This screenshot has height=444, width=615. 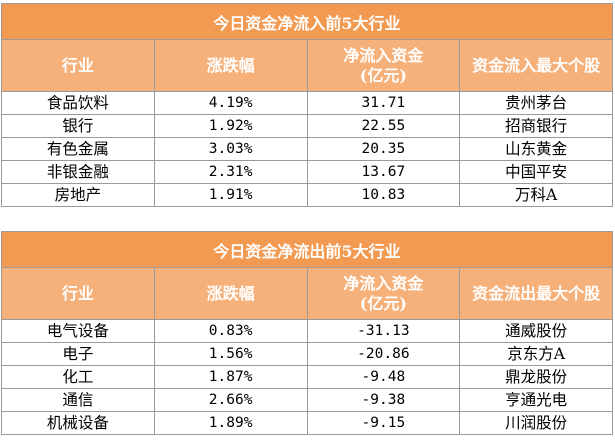 What do you see at coordinates (536, 293) in the screenshot?
I see `header-top-stock: 资金流出最大个股` at bounding box center [536, 293].